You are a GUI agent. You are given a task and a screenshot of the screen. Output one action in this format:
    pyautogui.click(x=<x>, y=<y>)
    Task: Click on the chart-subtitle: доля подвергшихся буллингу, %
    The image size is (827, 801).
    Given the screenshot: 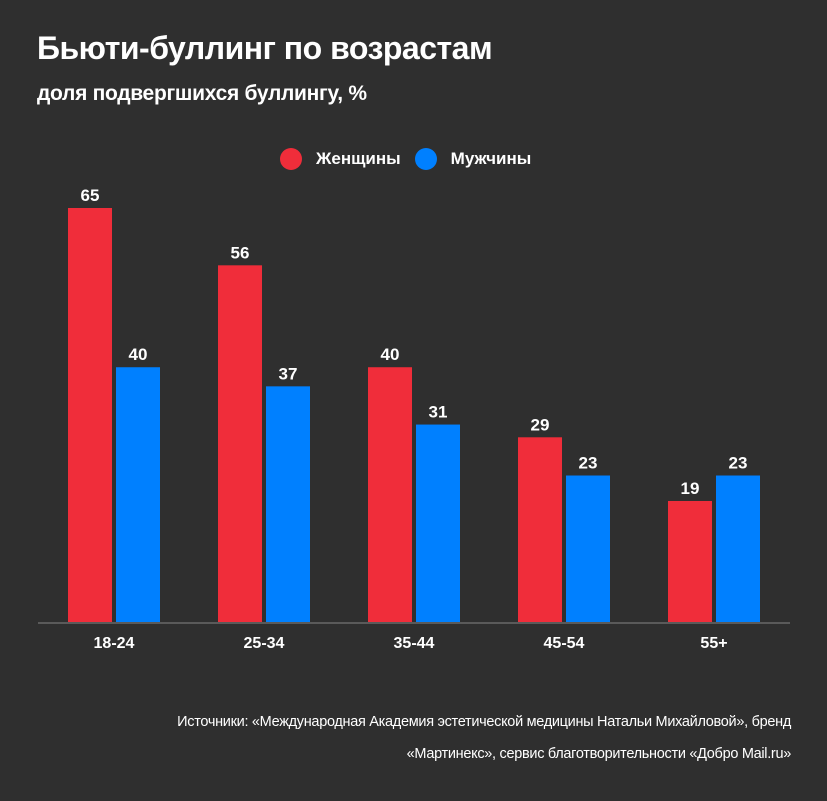 What is the action you would take?
    pyautogui.click(x=202, y=93)
    